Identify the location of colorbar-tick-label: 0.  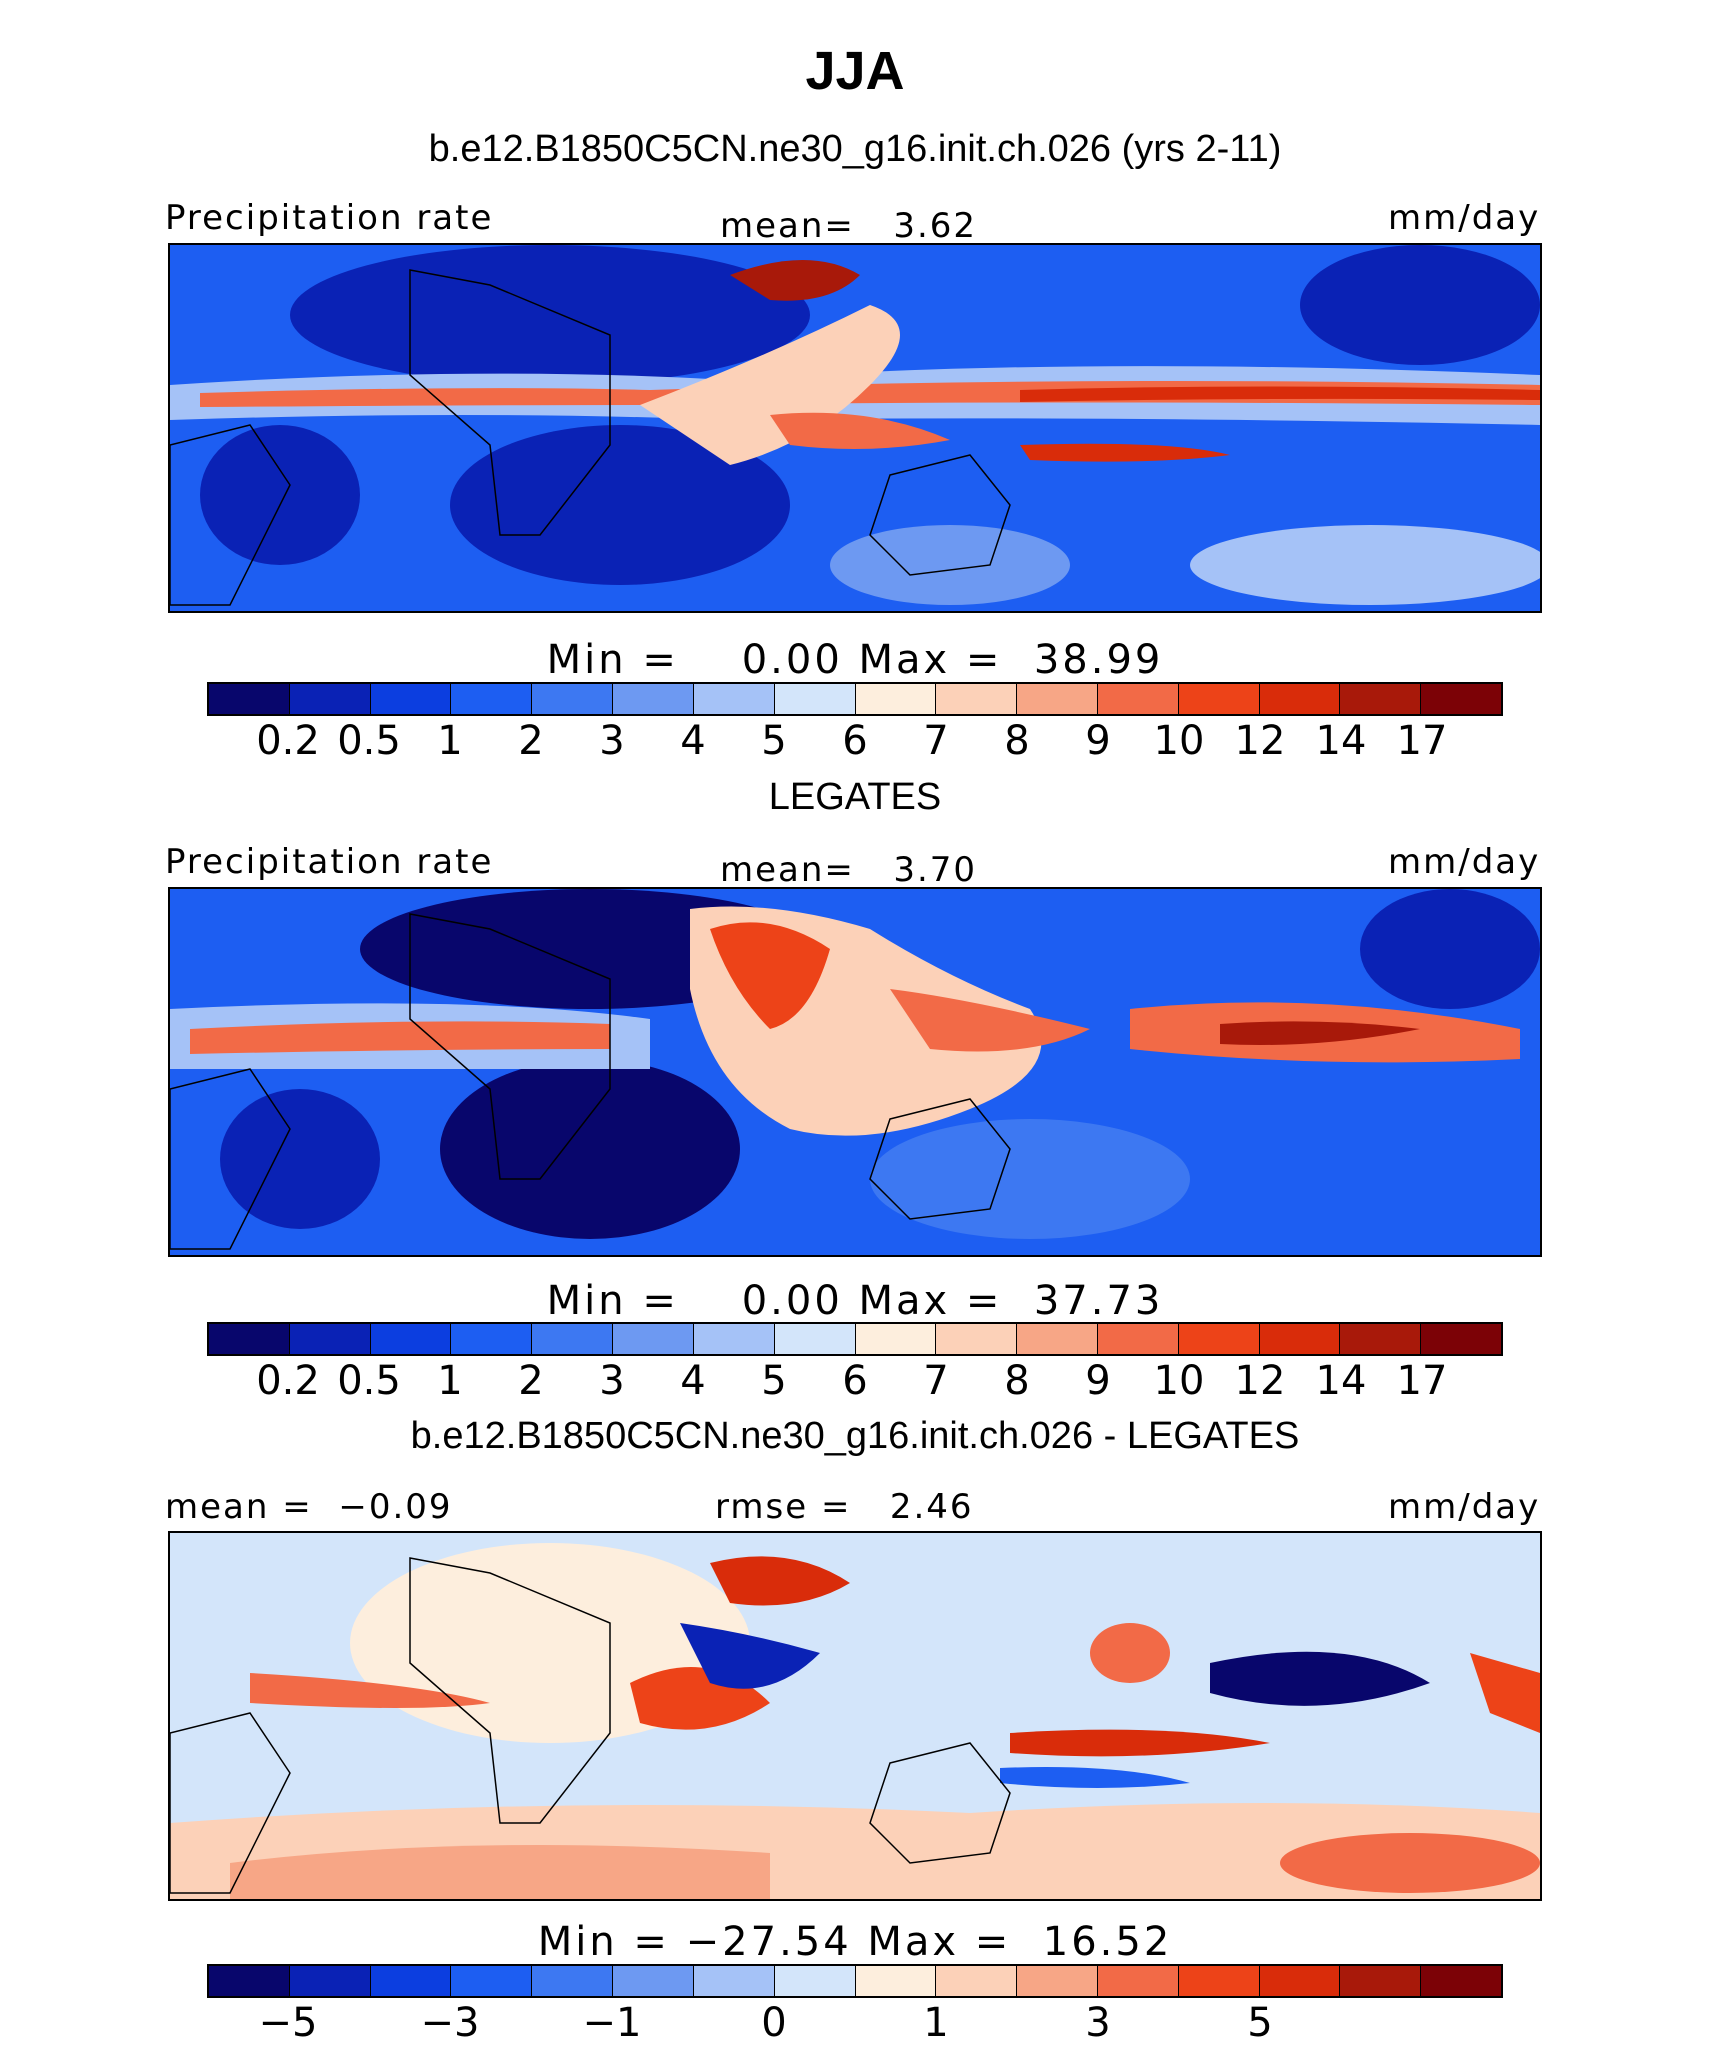
(774, 2023).